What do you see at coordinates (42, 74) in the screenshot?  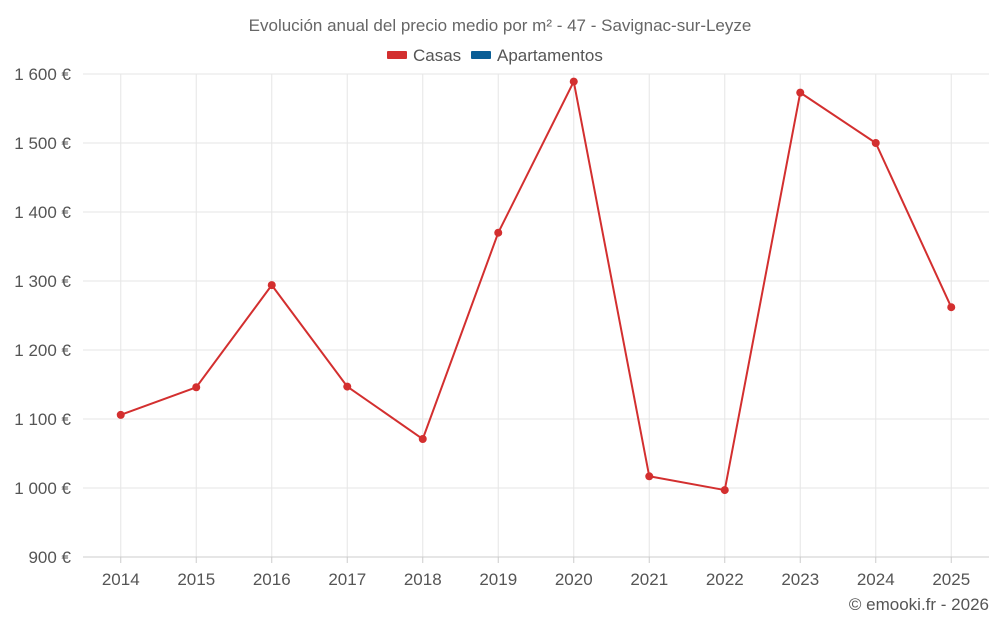 I see `y-tick-label: 1 600 €` at bounding box center [42, 74].